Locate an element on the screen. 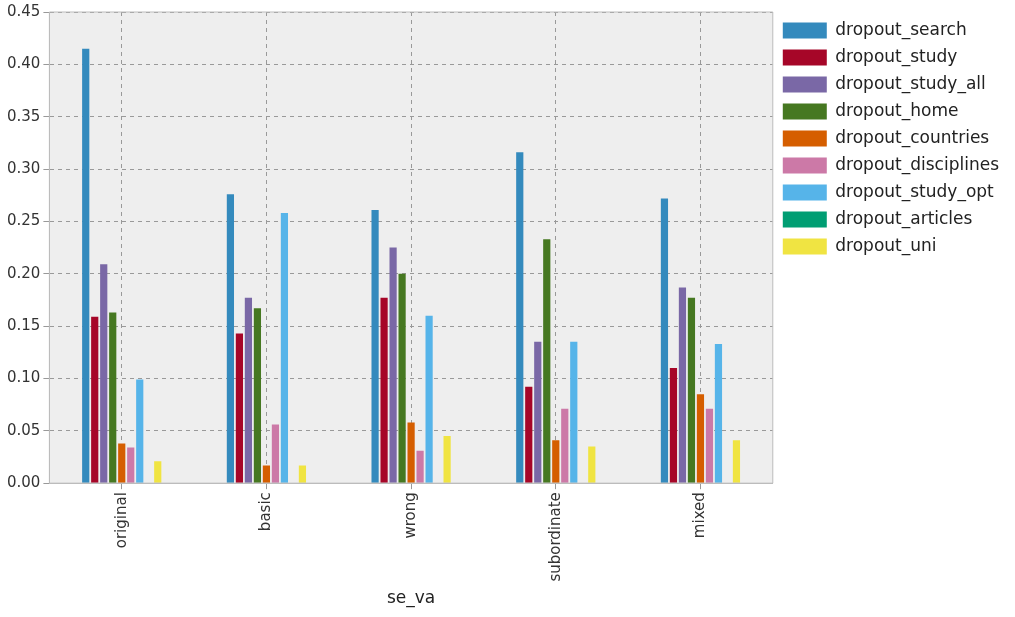 The image size is (1015, 617). y-tick-label: 0.45 is located at coordinates (23, 10).